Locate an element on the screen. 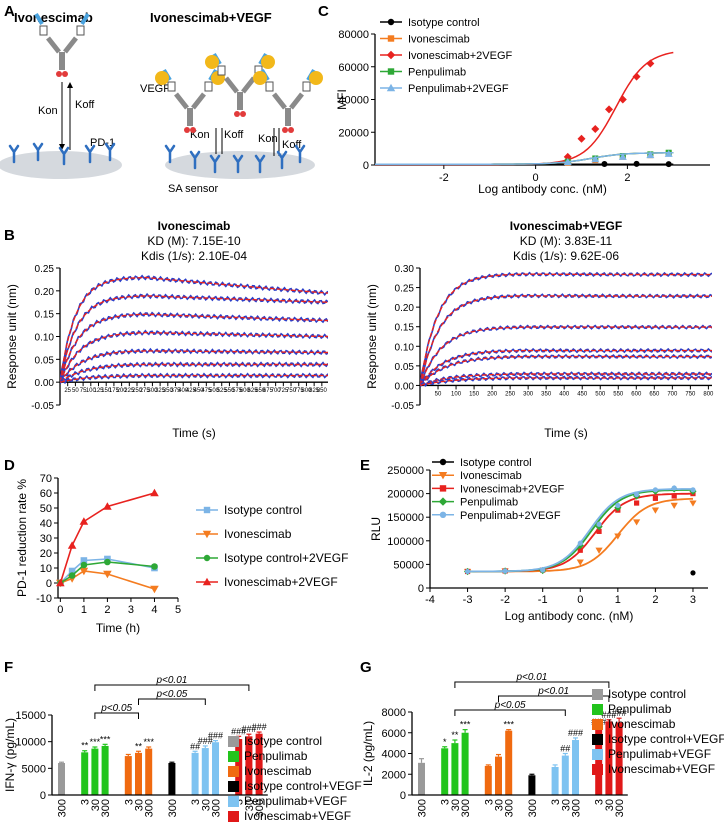  y-axis-label: Response unit (nm) is located at coordinates (372, 336).